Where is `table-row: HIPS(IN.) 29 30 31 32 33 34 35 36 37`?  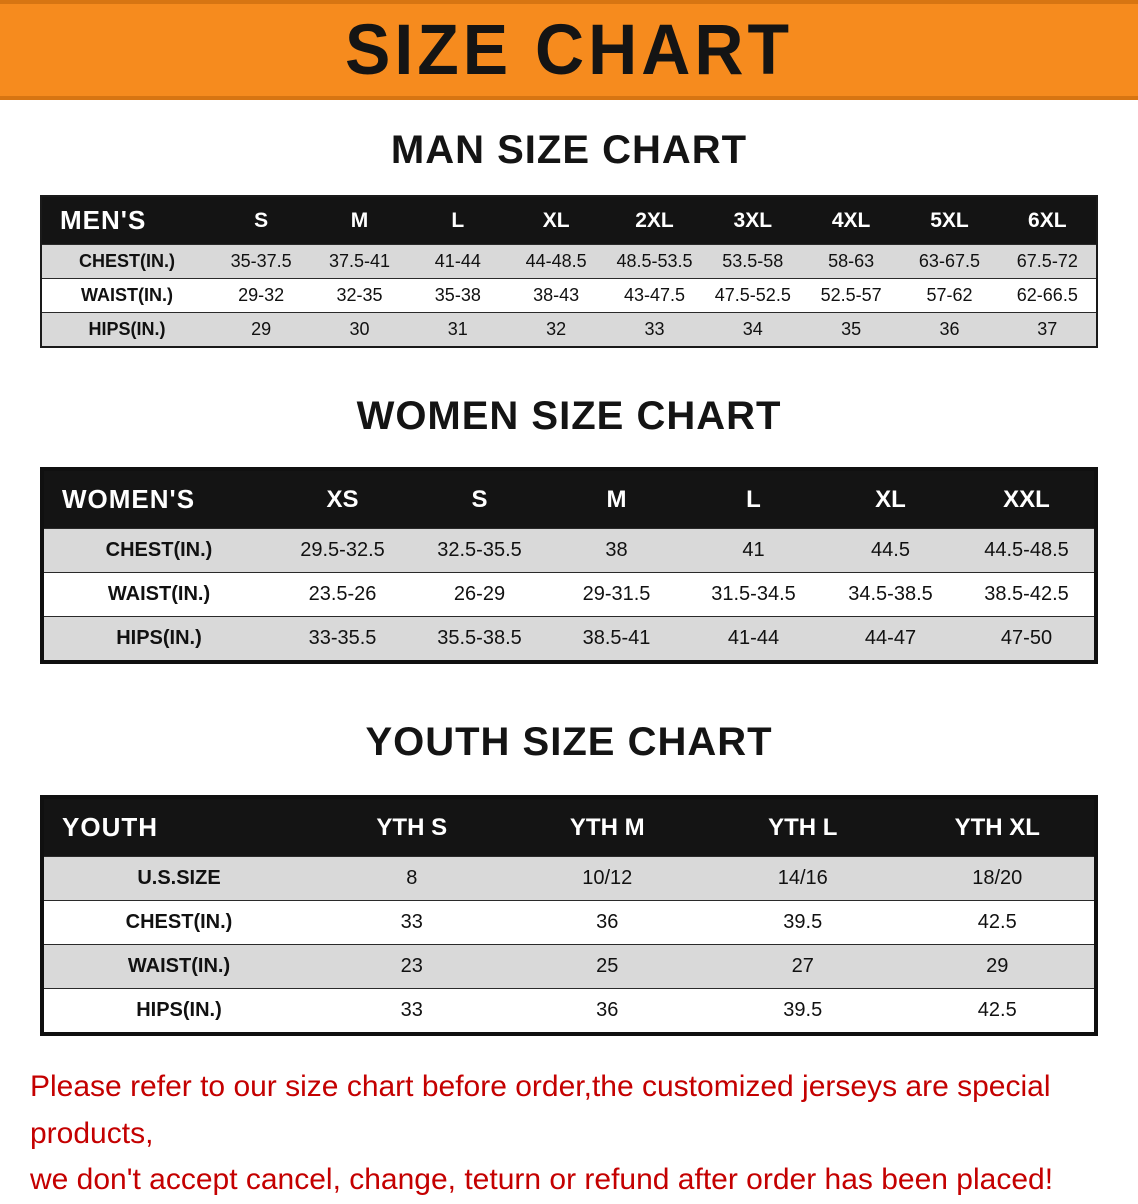 table-row: HIPS(IN.) 29 30 31 32 33 34 35 36 37 is located at coordinates (569, 330).